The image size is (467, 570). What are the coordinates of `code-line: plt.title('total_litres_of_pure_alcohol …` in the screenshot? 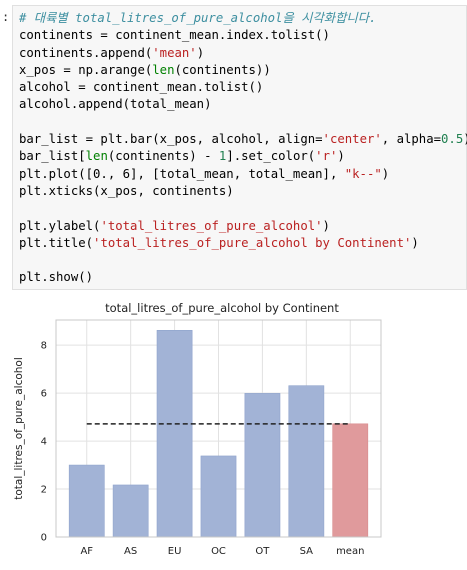 It's located at (243, 243).